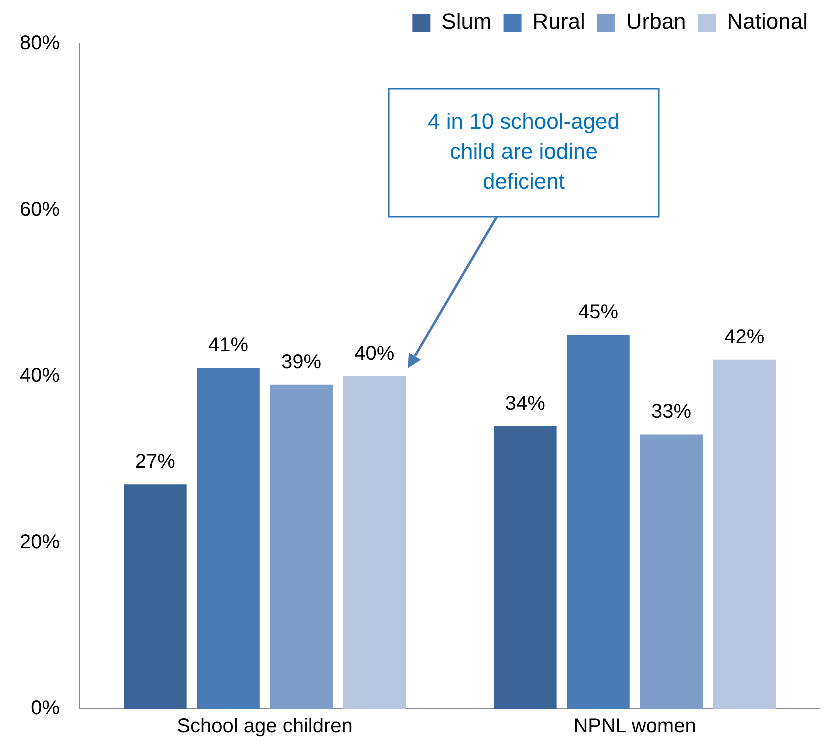  I want to click on y-tick-label: 0%, so click(45, 709).